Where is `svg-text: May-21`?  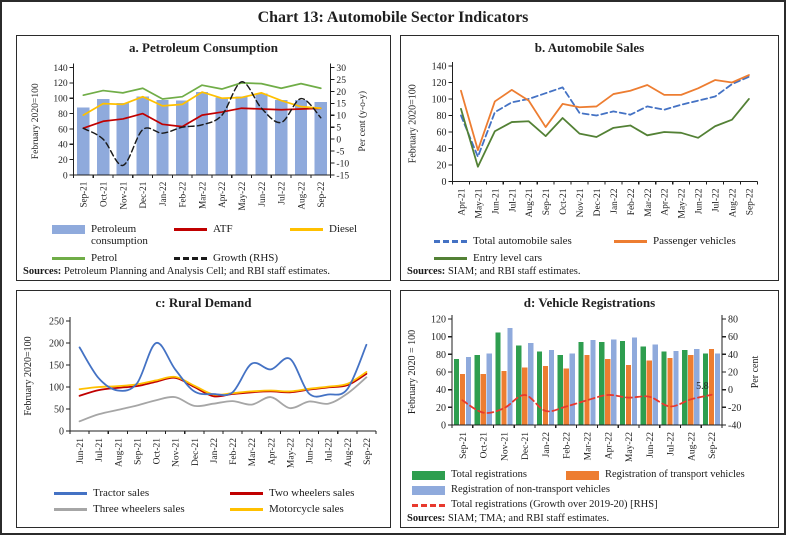 svg-text: May-21 is located at coordinates (479, 203).